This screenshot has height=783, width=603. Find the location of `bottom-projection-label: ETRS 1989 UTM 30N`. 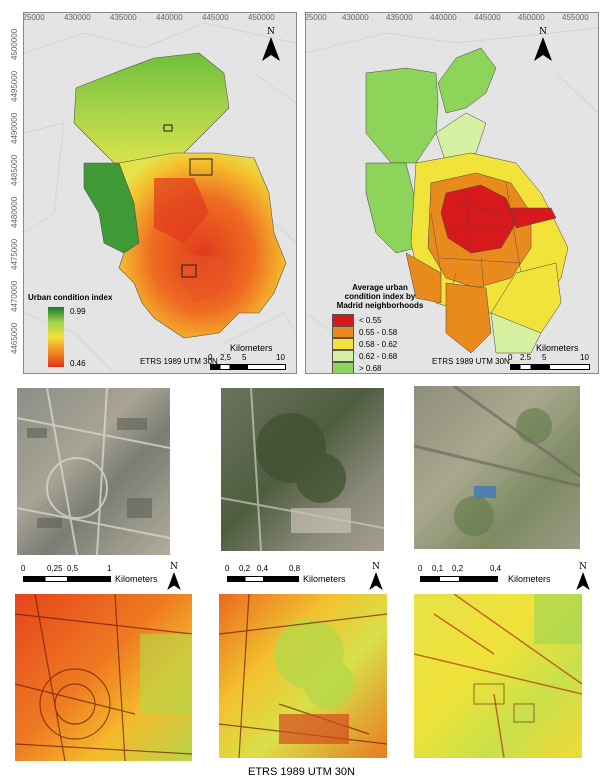

bottom-projection-label: ETRS 1989 UTM 30N is located at coordinates (301, 772).